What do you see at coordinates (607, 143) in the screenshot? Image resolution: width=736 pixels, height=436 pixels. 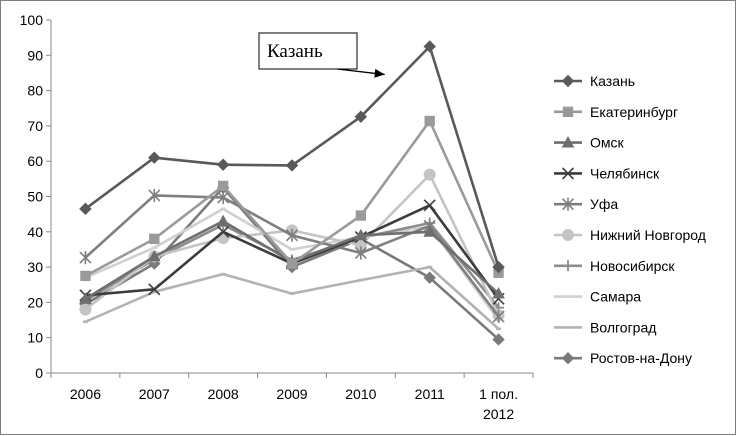 I see `legend-label: Омск` at bounding box center [607, 143].